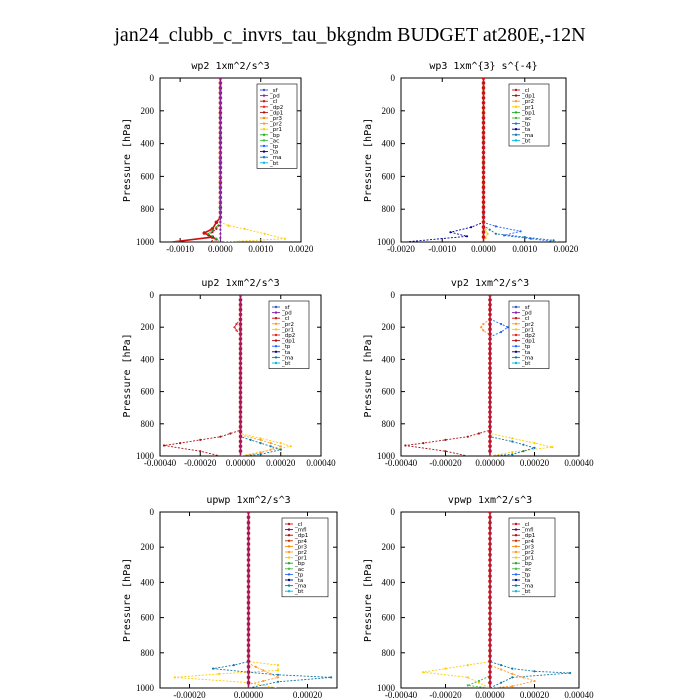 The height and width of the screenshot is (700, 700). I want to click on series-point-dp2, so click(234, 327).